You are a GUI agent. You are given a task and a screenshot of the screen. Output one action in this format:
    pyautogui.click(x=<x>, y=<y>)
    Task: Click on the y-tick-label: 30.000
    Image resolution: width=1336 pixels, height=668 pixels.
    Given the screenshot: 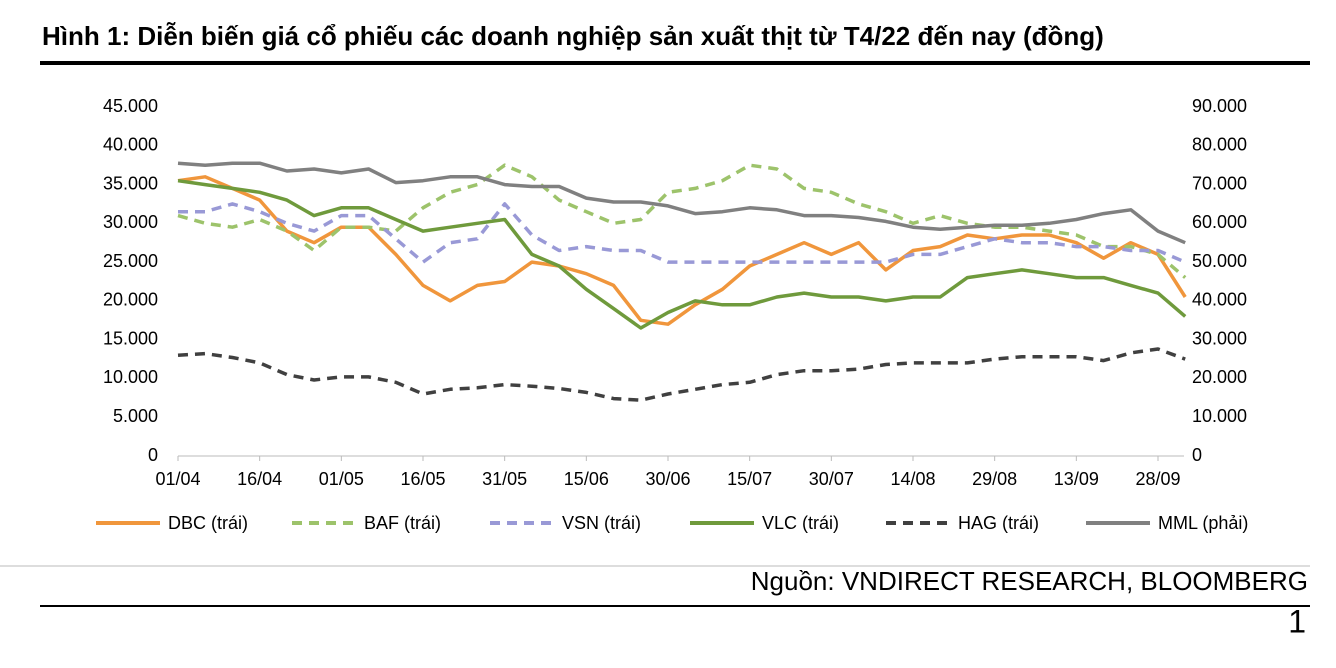 What is the action you would take?
    pyautogui.click(x=130, y=222)
    